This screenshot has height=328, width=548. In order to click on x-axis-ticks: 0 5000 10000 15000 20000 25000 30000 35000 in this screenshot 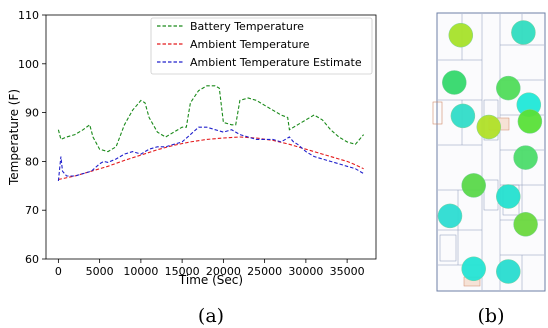, I will do `click(210, 268)`.